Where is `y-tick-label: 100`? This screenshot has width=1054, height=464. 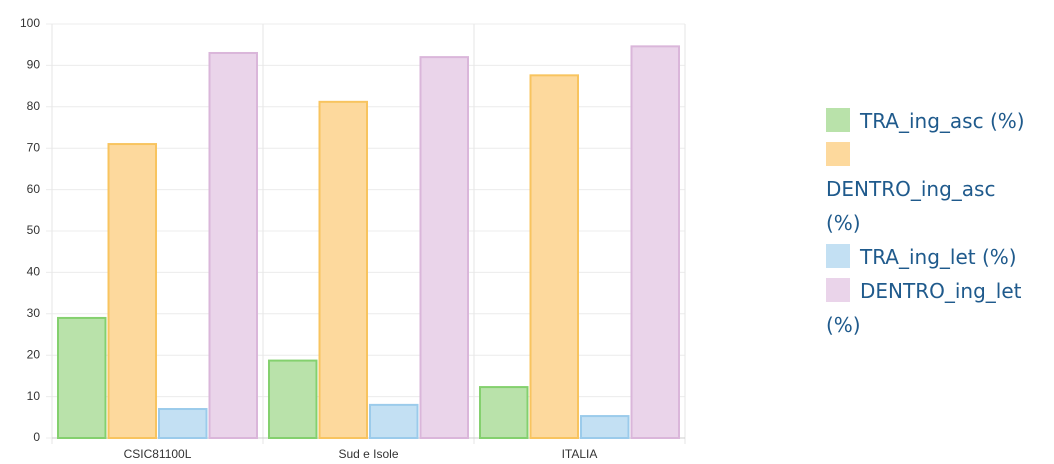 y-tick-label: 100 is located at coordinates (30, 23).